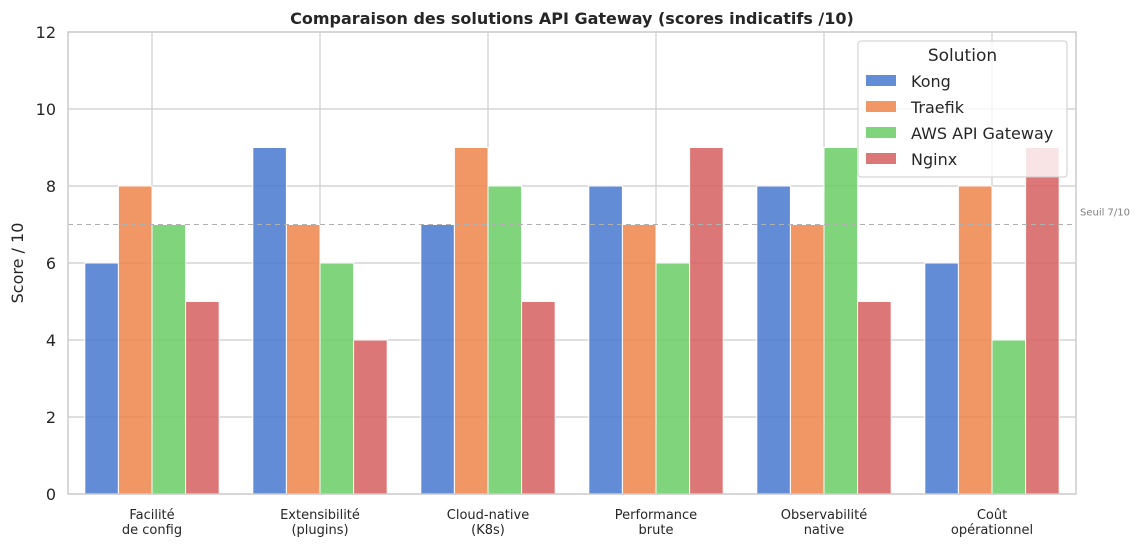 This screenshot has height=552, width=1142. Describe the element at coordinates (51, 494) in the screenshot. I see `y-tick-label: 0` at that location.